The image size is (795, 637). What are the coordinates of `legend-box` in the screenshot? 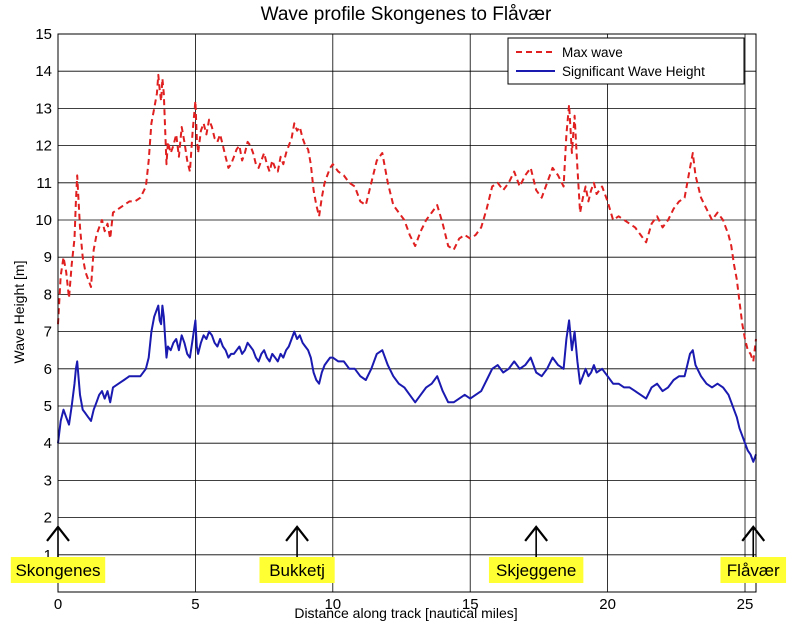 It's located at (626, 61).